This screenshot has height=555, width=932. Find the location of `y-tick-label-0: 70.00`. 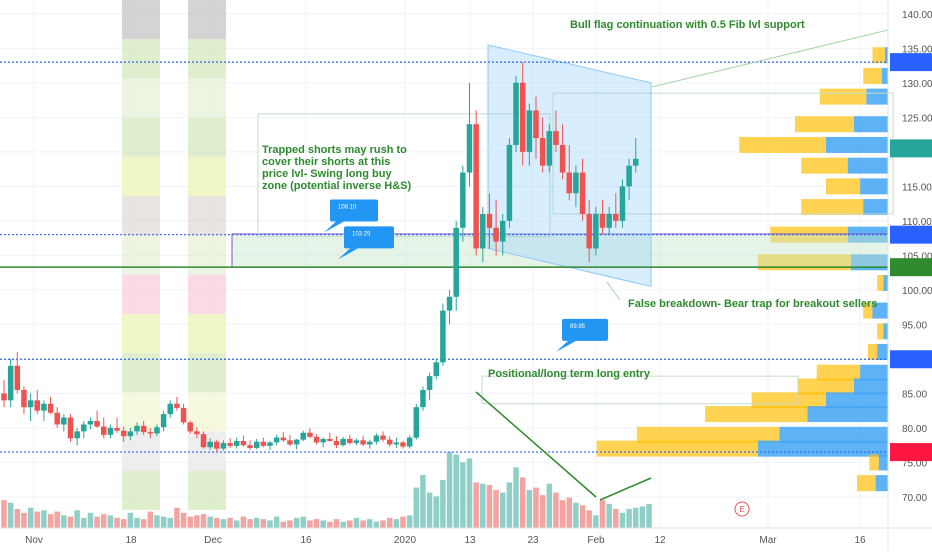

y-tick-label-0: 70.00 is located at coordinates (914, 498).